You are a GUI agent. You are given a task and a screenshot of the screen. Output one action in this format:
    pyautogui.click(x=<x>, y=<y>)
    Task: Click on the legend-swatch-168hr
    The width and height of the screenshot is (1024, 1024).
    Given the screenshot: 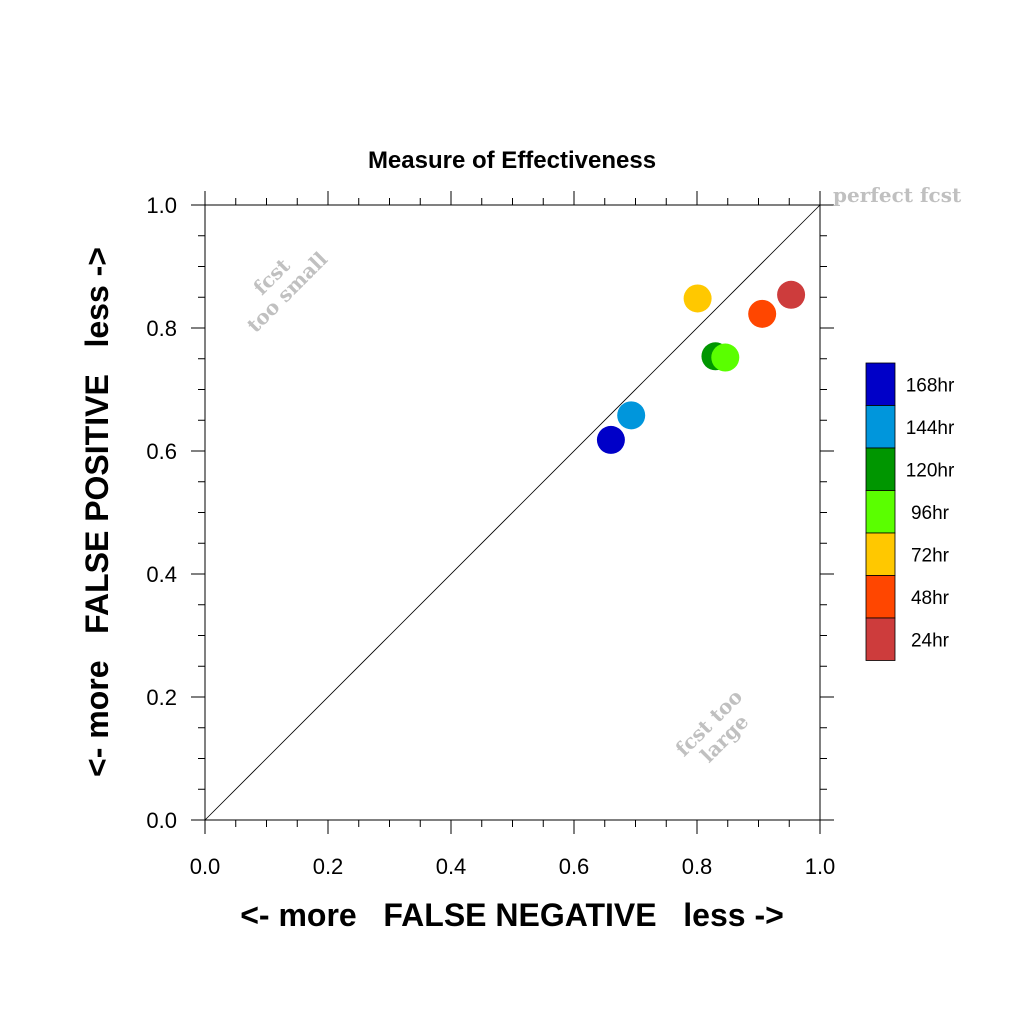 What is the action you would take?
    pyautogui.click(x=880, y=384)
    